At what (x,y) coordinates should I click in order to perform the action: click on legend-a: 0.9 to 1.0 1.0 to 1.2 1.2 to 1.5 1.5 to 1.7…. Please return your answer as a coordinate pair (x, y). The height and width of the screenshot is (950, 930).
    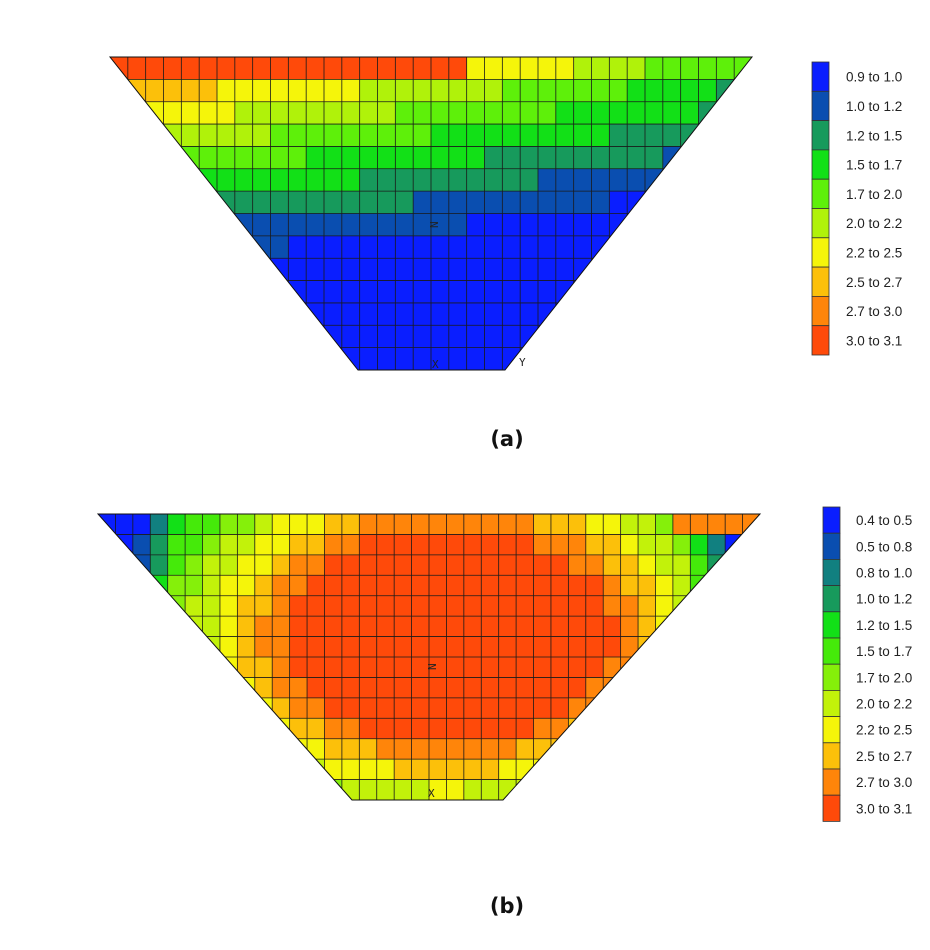
    Looking at the image, I should click on (856, 208).